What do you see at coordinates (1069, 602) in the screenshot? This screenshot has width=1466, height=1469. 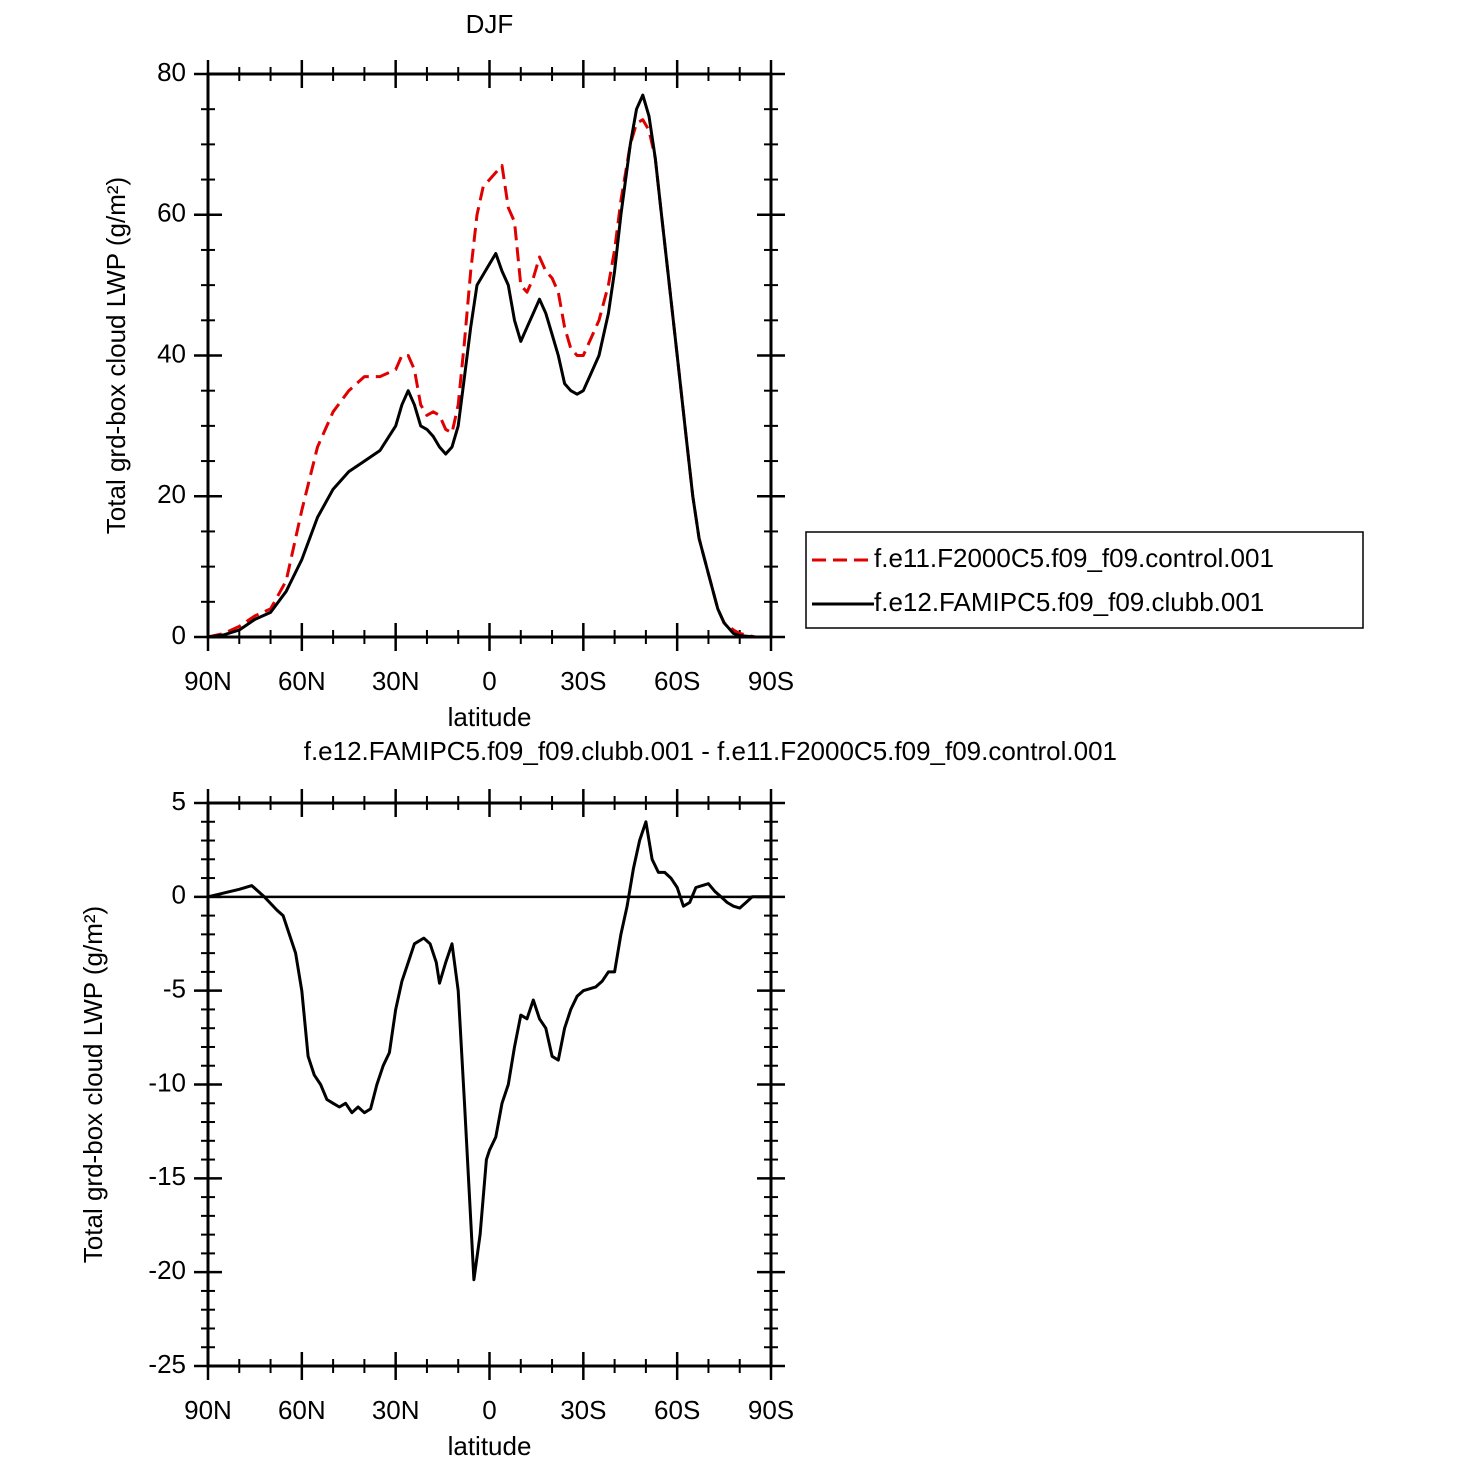 I see `legend-label: f.e12.FAMIPC5.f09_f09.clubb.001` at bounding box center [1069, 602].